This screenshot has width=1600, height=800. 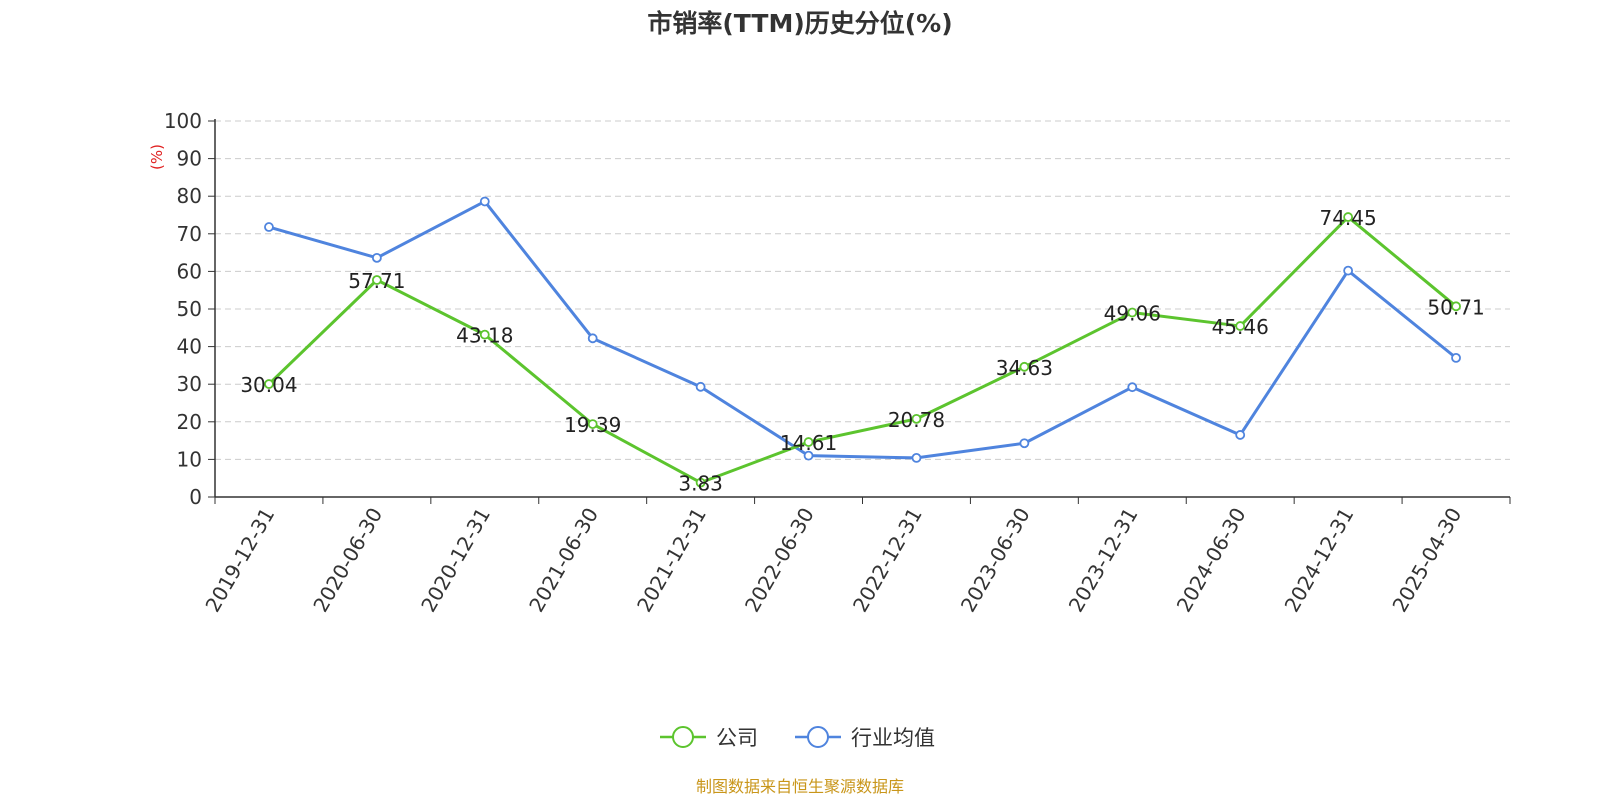 I want to click on y-tick-label: 20, so click(x=189, y=422).